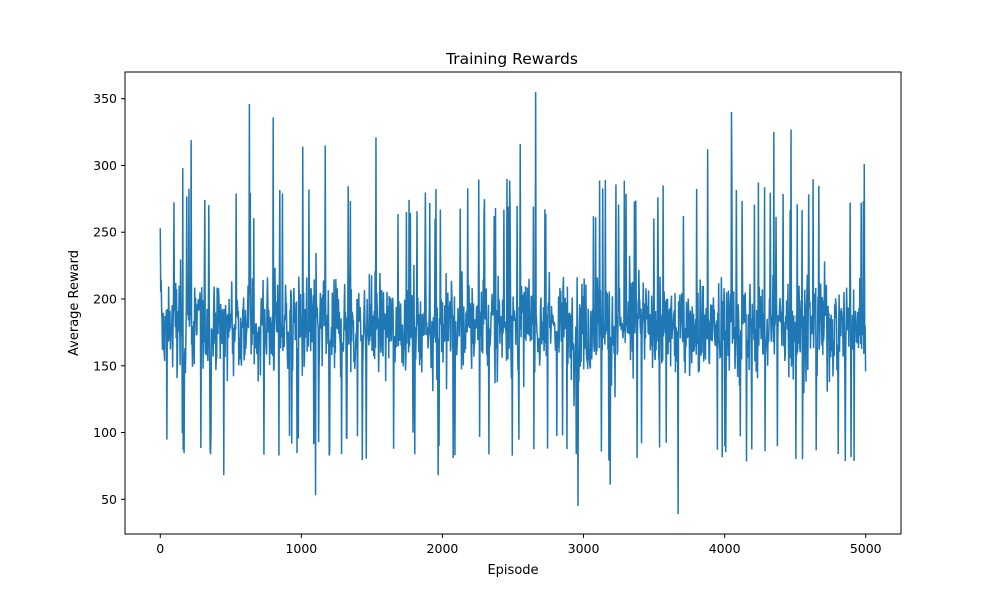  Describe the element at coordinates (511, 59) in the screenshot. I see `chart-title: Training Rewards` at that location.